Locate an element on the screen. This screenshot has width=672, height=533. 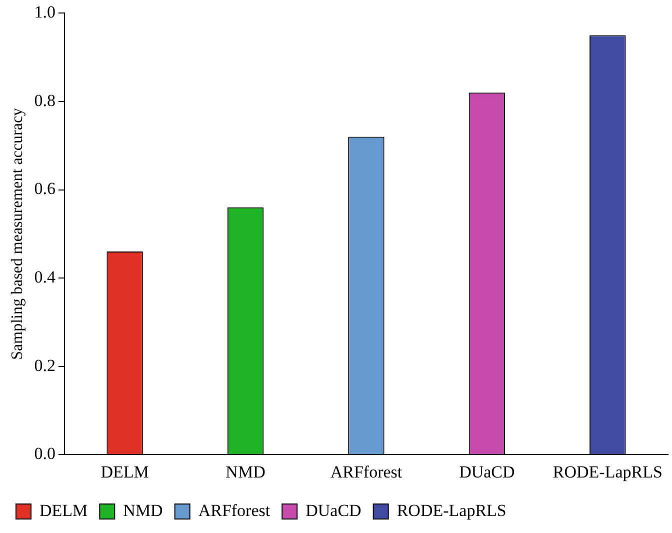
legend-label: DUaCD is located at coordinates (334, 510).